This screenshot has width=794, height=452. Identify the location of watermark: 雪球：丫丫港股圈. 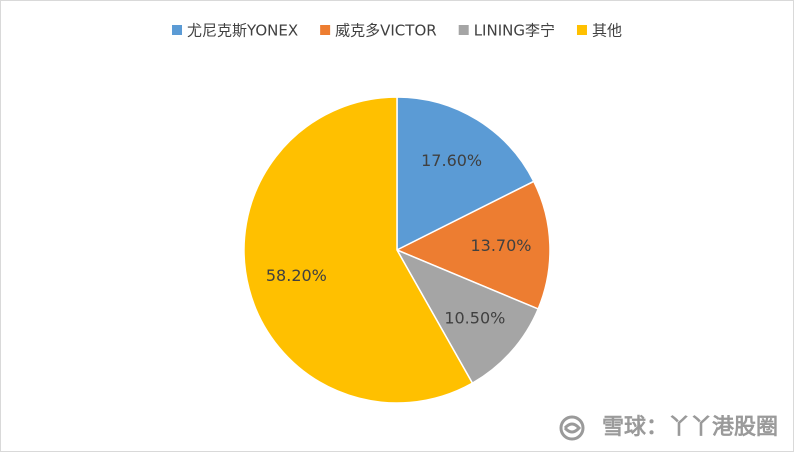
(690, 427).